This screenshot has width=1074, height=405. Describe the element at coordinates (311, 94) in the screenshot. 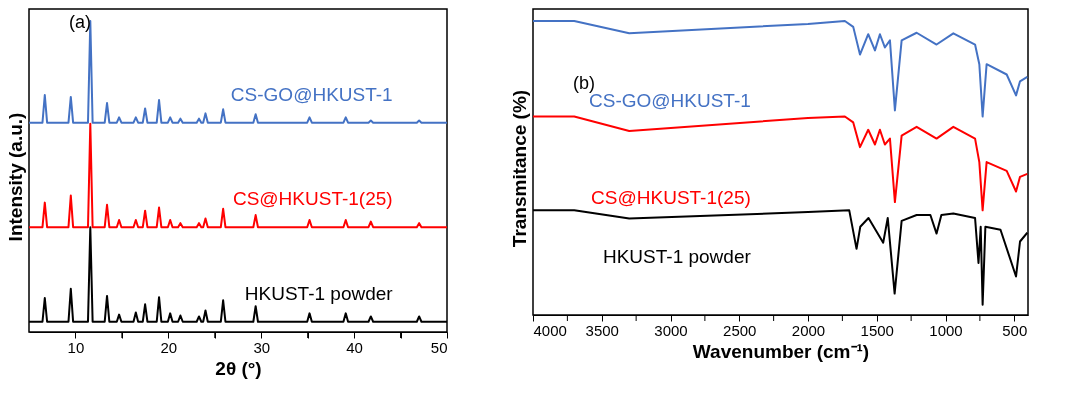

I see `series-label: CS-GO@HKUST-1` at that location.